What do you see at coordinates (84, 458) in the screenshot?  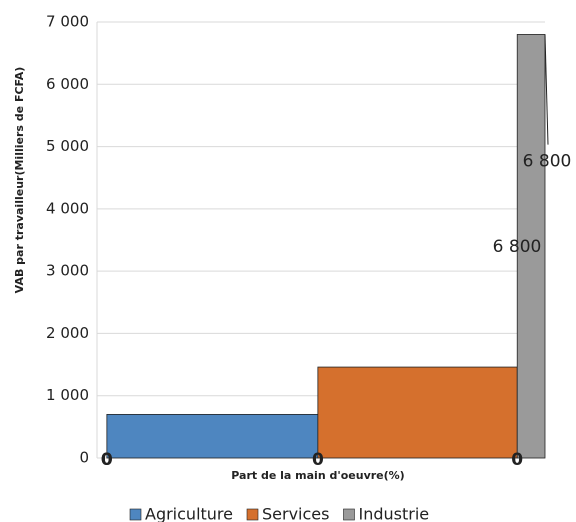 I see `y-tick-label: 0` at bounding box center [84, 458].